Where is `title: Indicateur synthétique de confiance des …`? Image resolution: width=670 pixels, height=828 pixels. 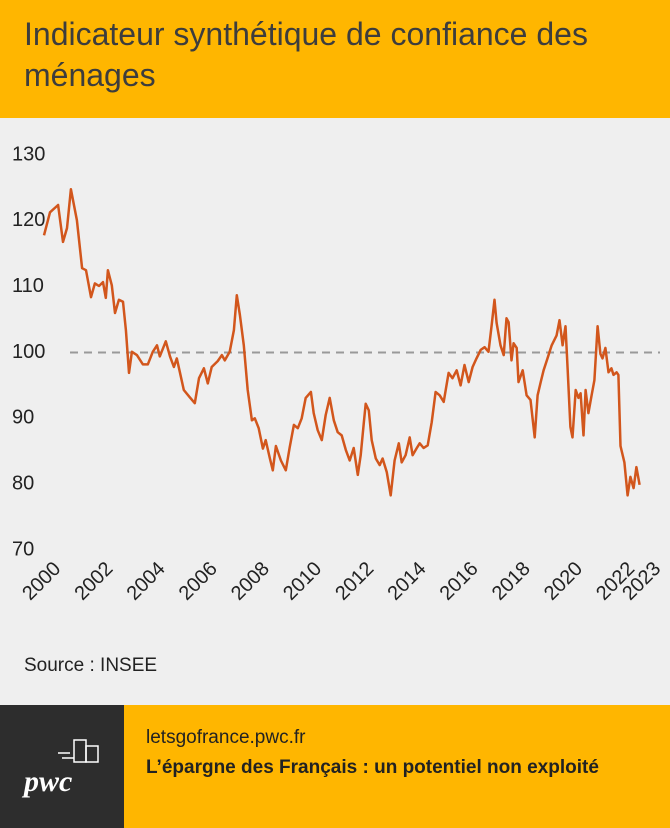 title: Indicateur synthétique de confiance des … is located at coordinates (306, 54).